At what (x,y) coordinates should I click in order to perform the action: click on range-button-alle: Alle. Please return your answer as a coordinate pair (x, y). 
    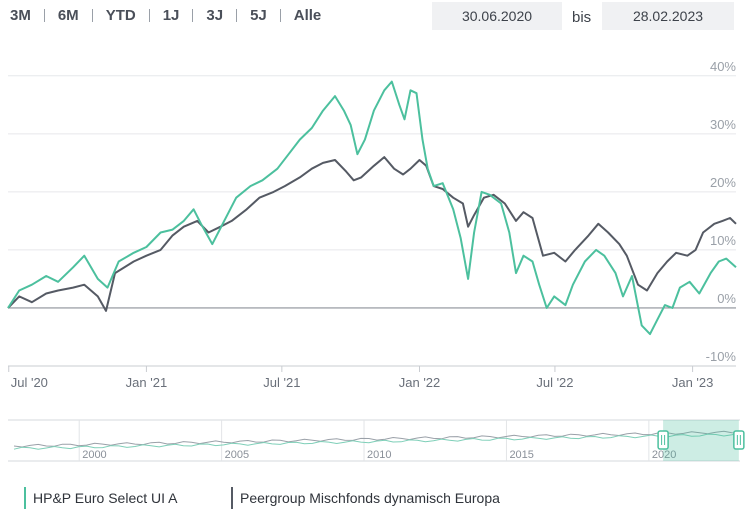
    Looking at the image, I should click on (307, 15).